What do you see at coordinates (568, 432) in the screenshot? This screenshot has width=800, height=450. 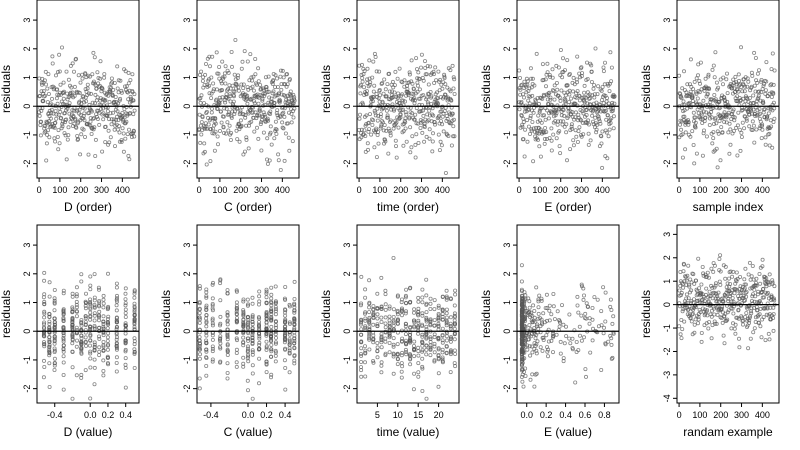 I see `x-axis-title: E (value)` at bounding box center [568, 432].